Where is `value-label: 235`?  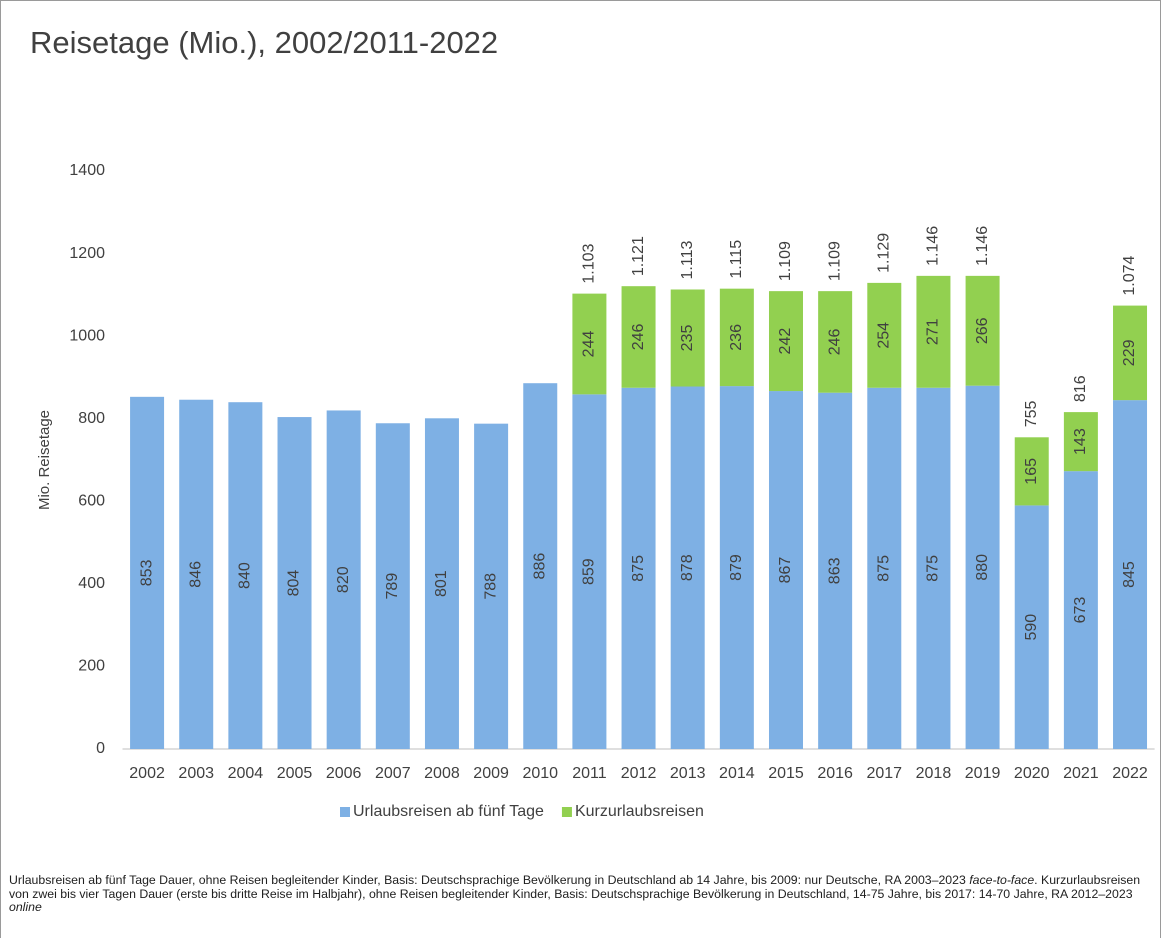 value-label: 235 is located at coordinates (687, 338).